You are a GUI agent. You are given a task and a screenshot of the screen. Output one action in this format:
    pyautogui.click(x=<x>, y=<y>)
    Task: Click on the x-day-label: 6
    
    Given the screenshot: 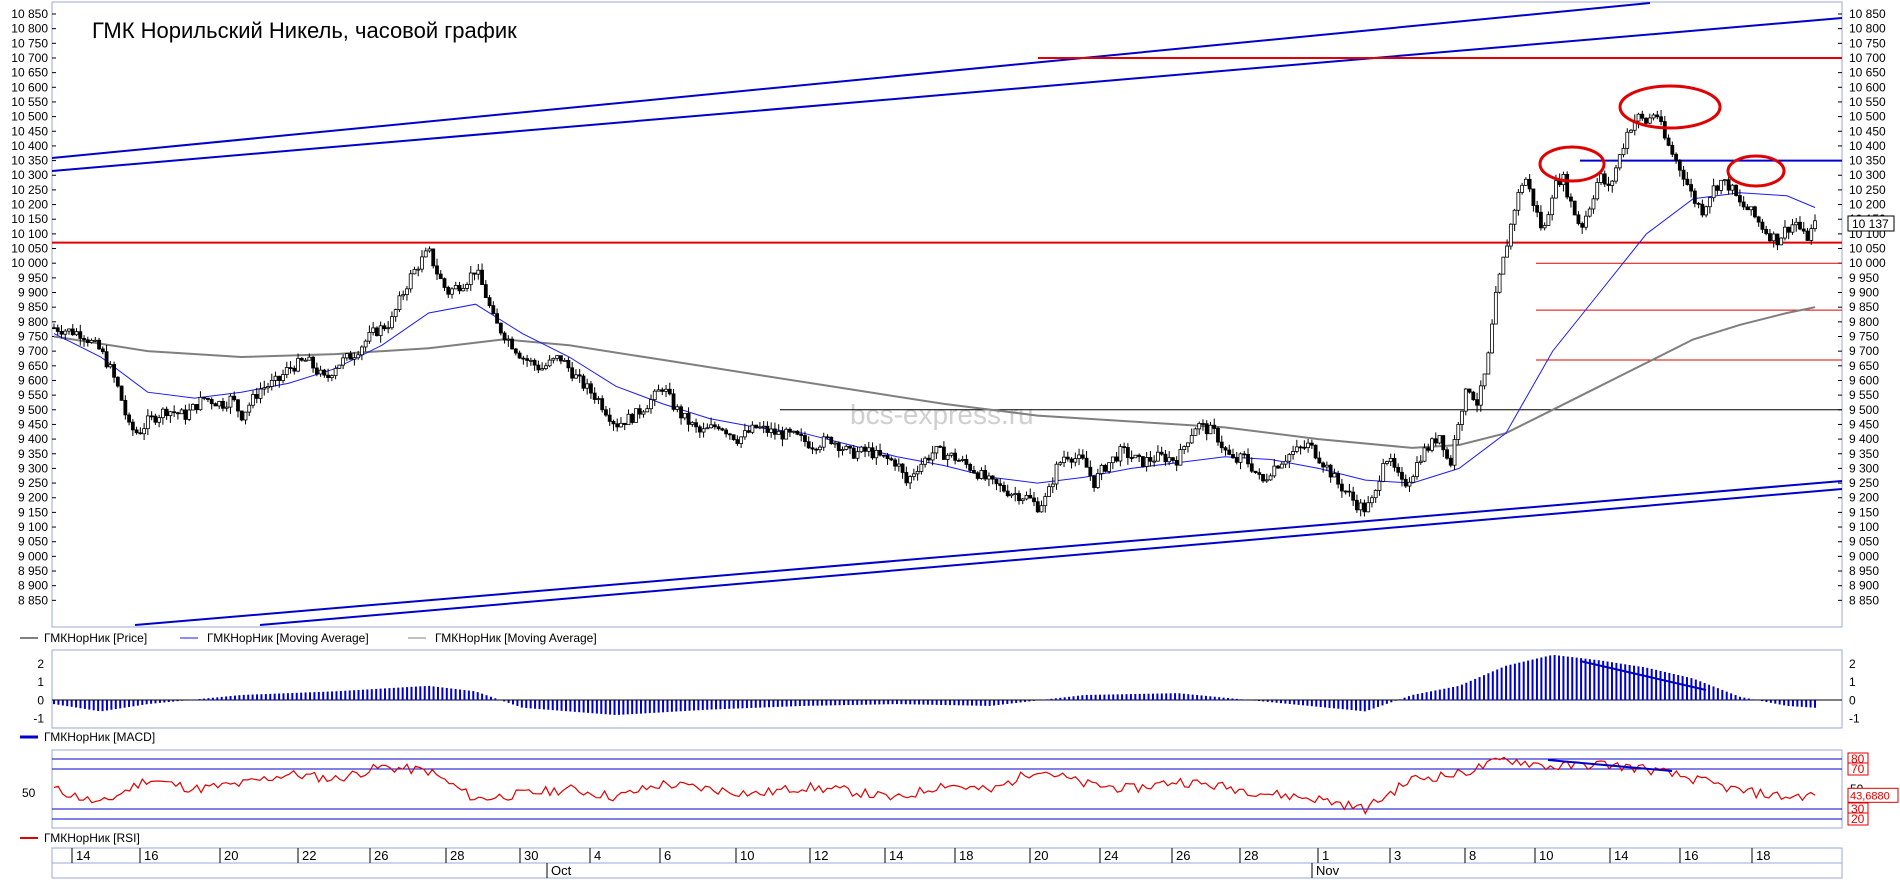 What is the action you would take?
    pyautogui.click(x=667, y=855)
    